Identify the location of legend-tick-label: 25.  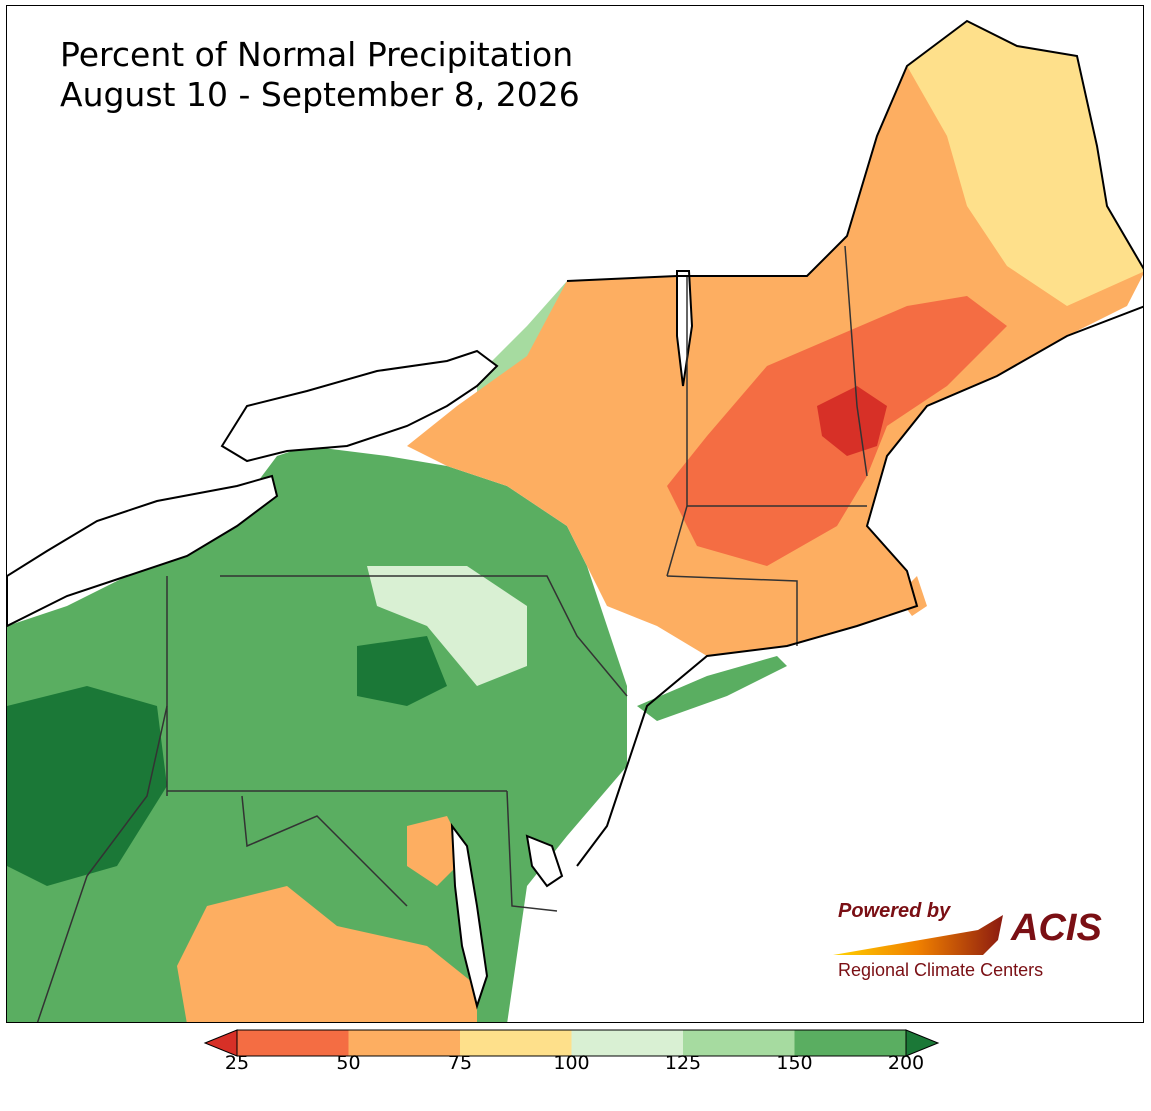
(237, 1063).